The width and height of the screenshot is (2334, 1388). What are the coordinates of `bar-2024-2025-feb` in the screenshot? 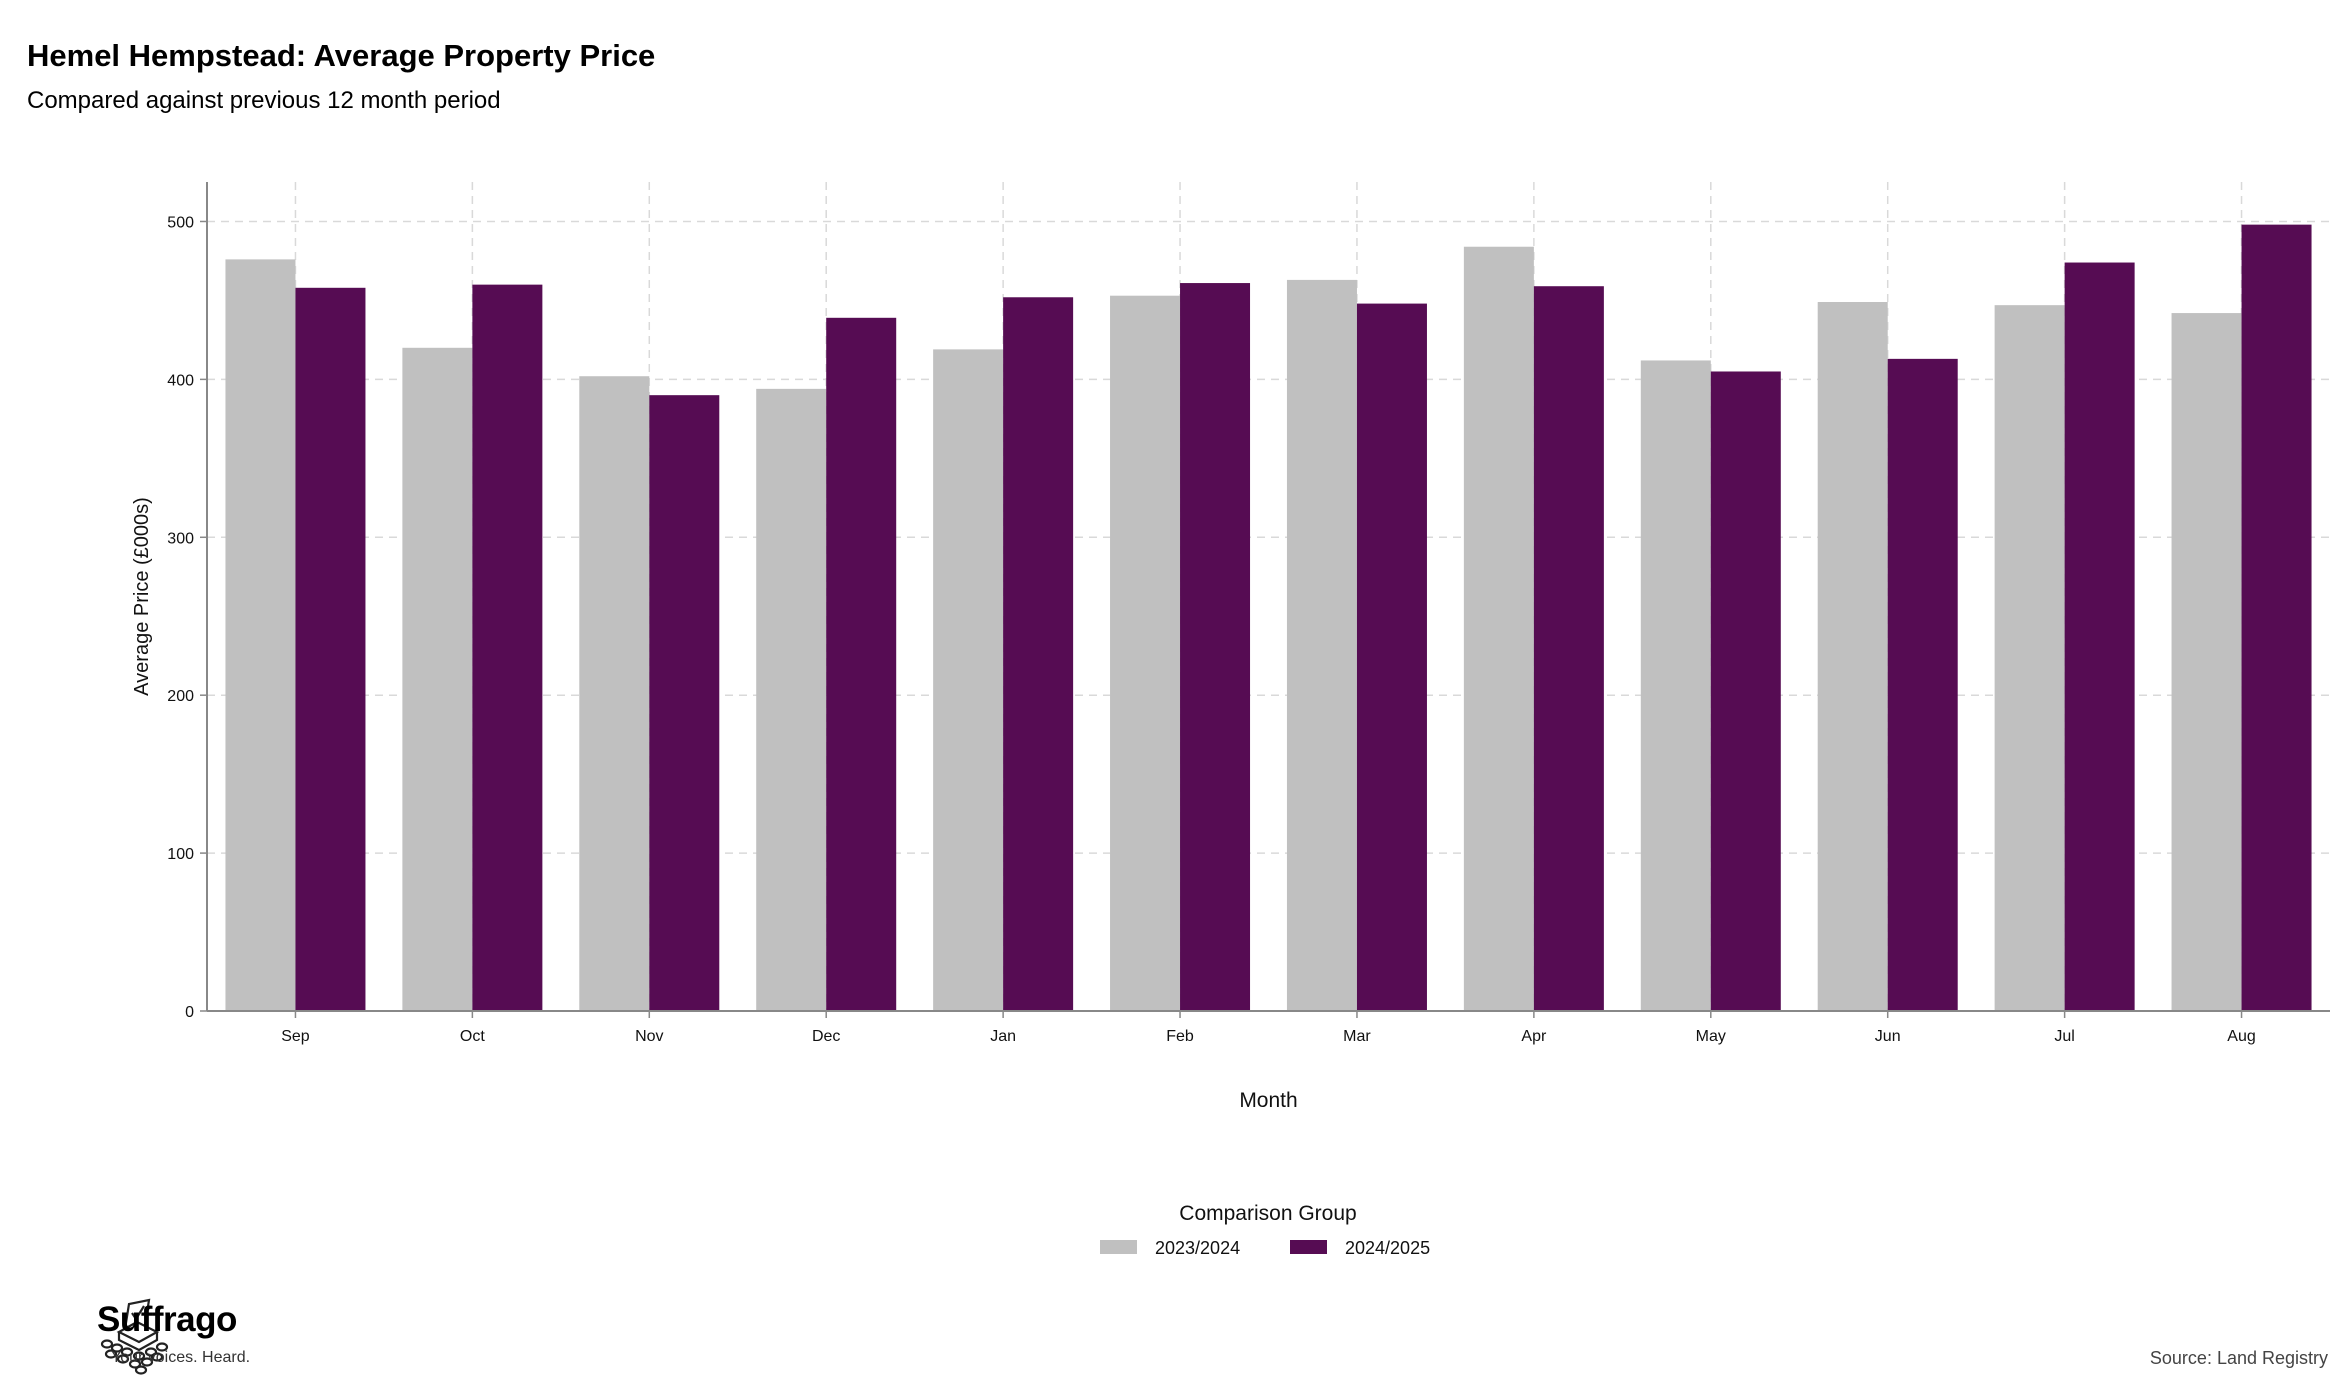 It's located at (1215, 647).